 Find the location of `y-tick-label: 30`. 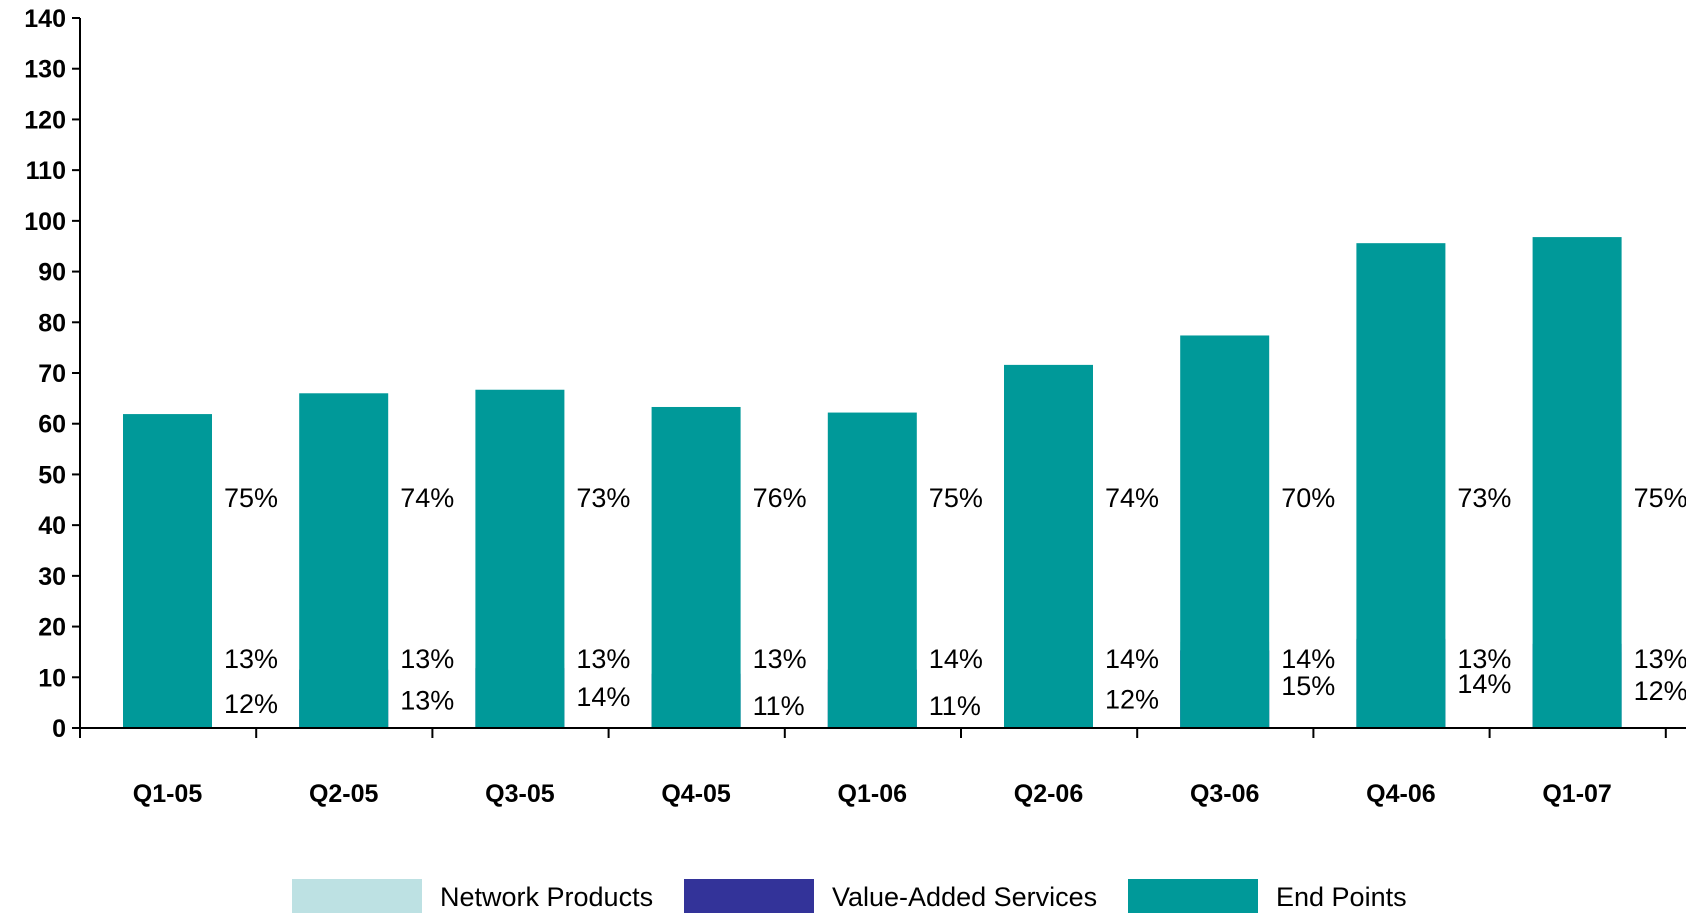

y-tick-label: 30 is located at coordinates (52, 577).